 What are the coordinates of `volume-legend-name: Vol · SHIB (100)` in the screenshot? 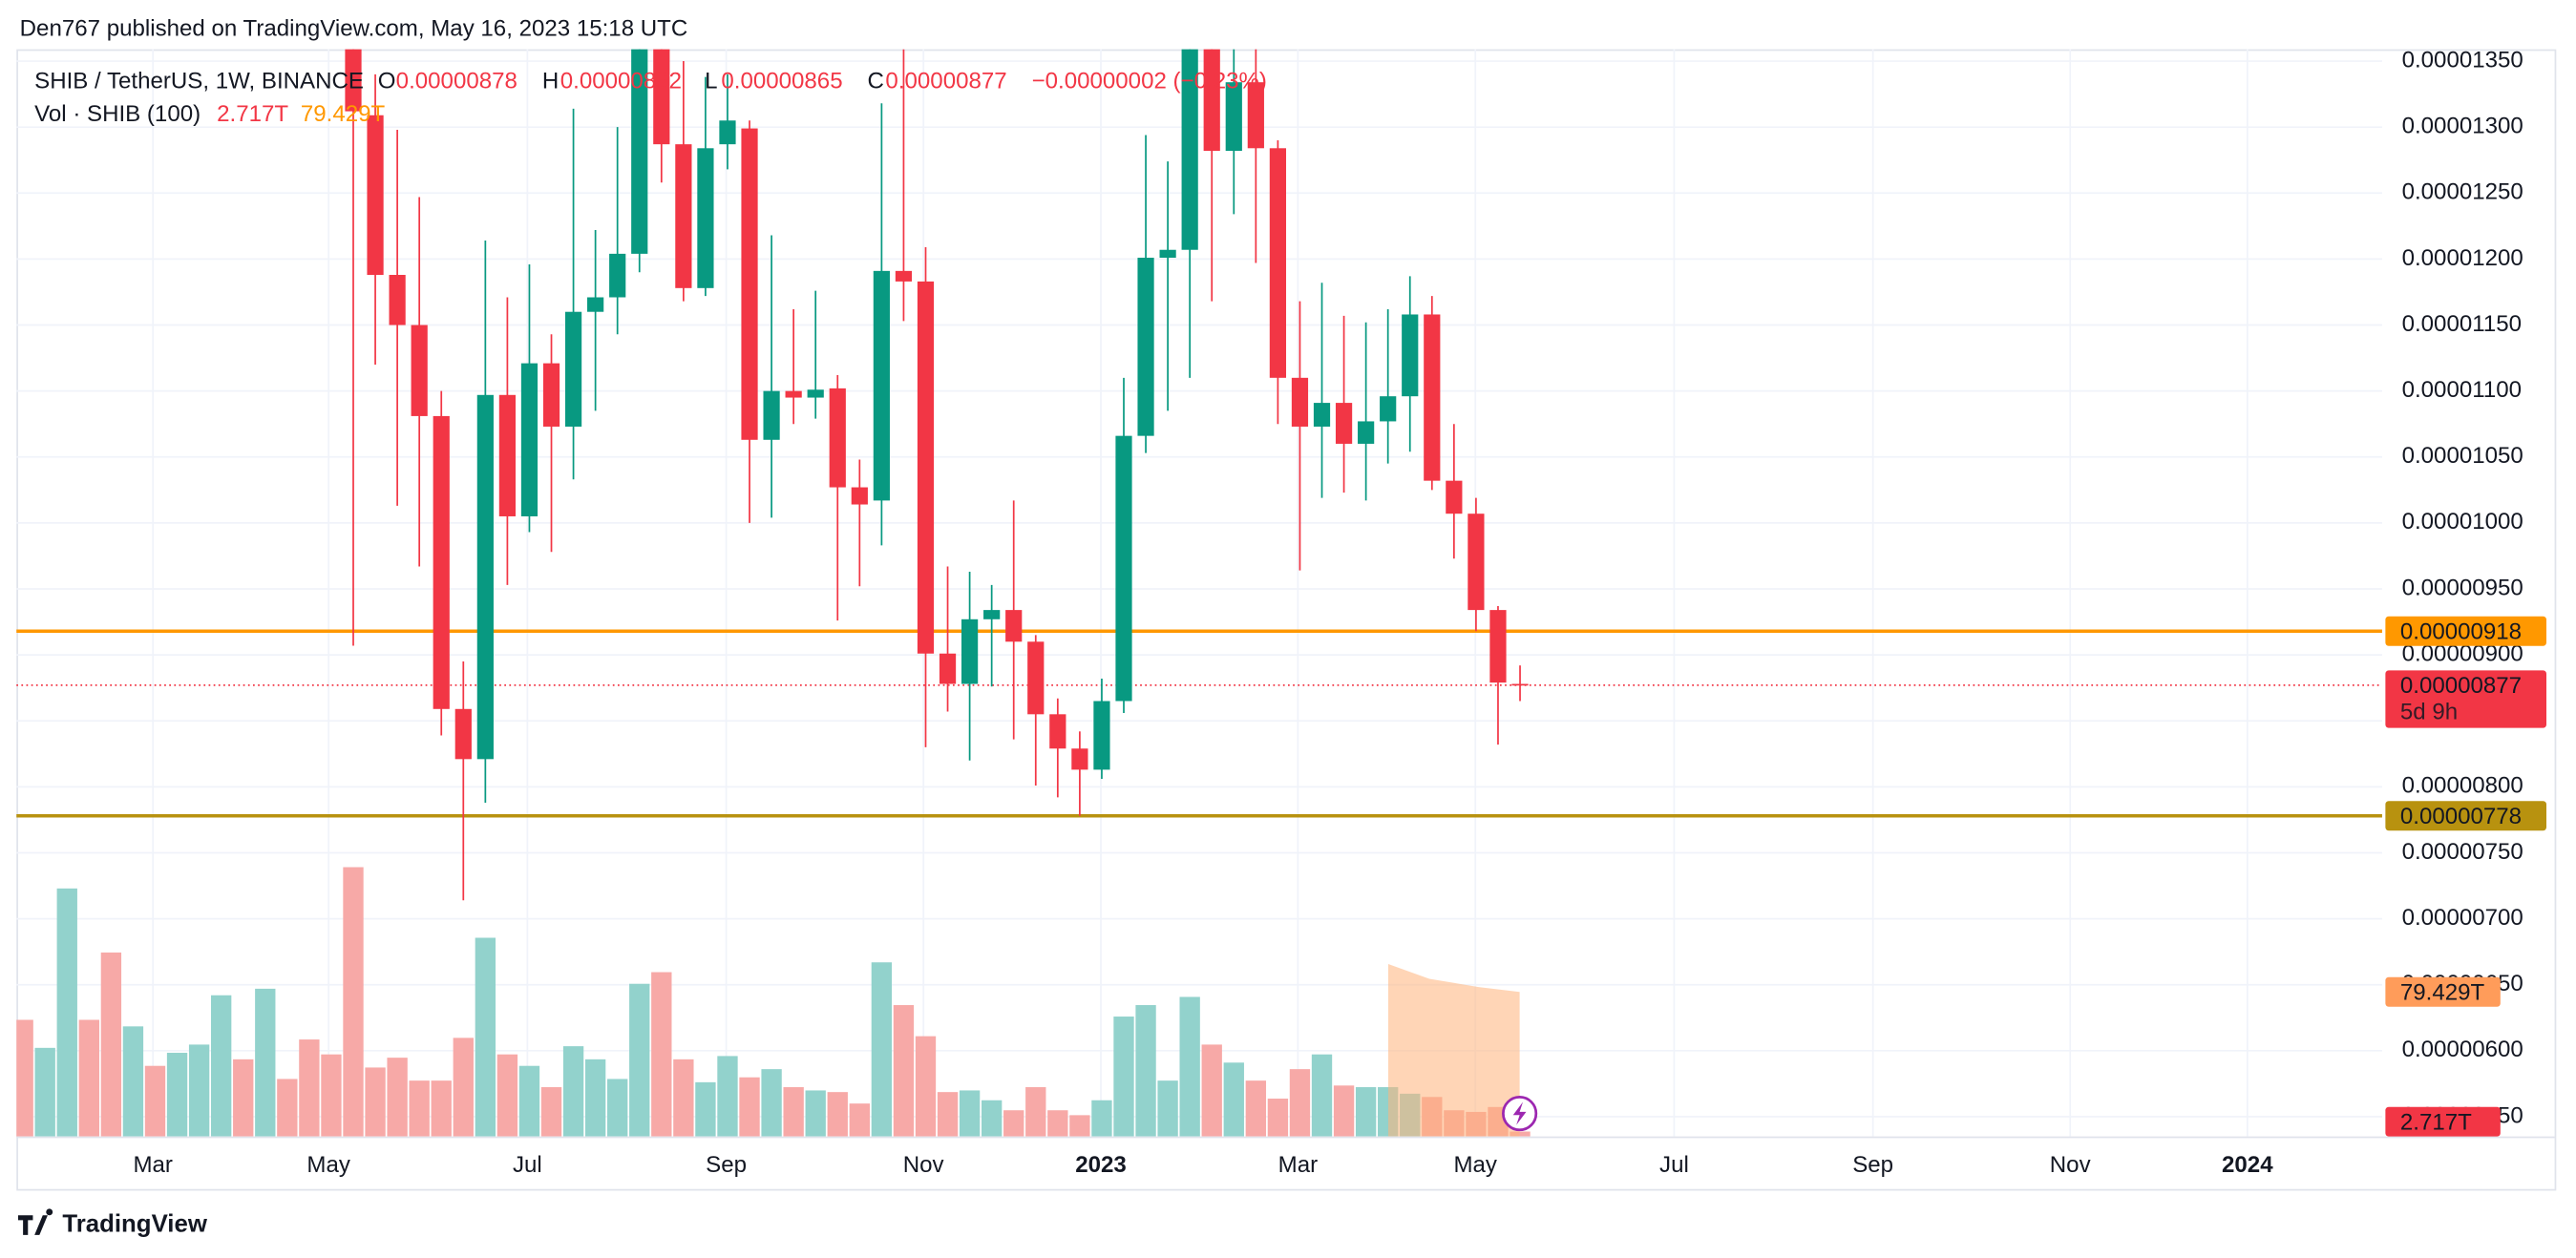 It's located at (117, 114).